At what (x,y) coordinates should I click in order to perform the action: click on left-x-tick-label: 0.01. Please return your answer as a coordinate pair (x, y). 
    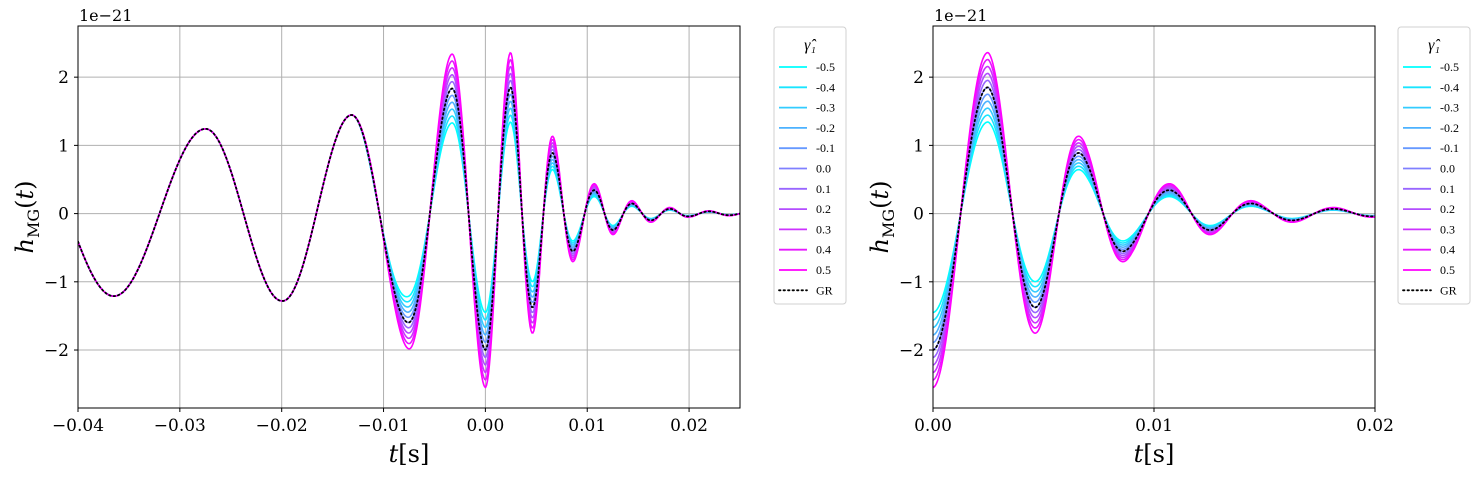
    Looking at the image, I should click on (587, 426).